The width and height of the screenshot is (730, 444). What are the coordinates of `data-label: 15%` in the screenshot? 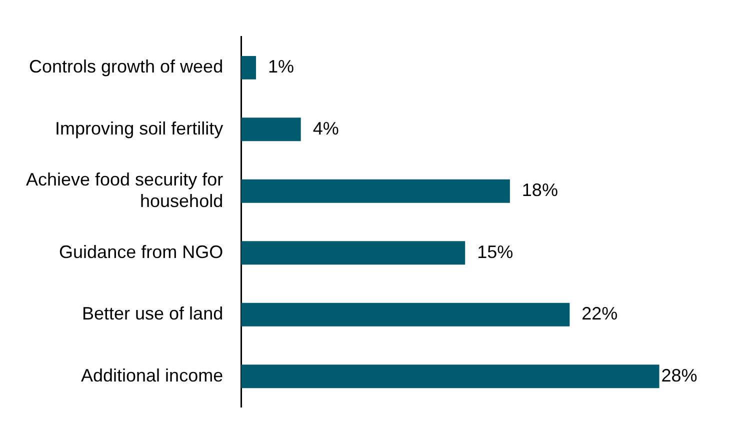 It's located at (495, 252).